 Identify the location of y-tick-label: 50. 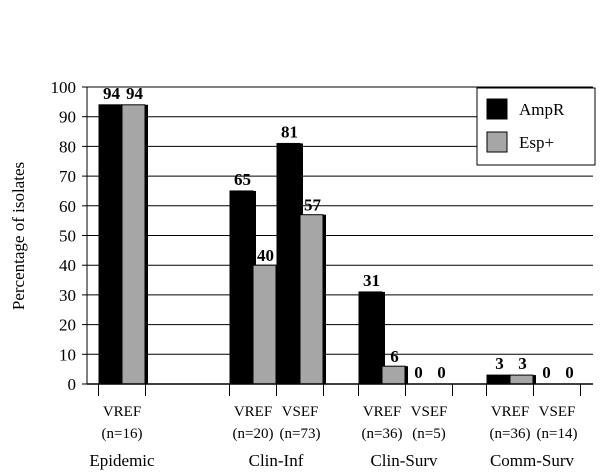
(67, 236).